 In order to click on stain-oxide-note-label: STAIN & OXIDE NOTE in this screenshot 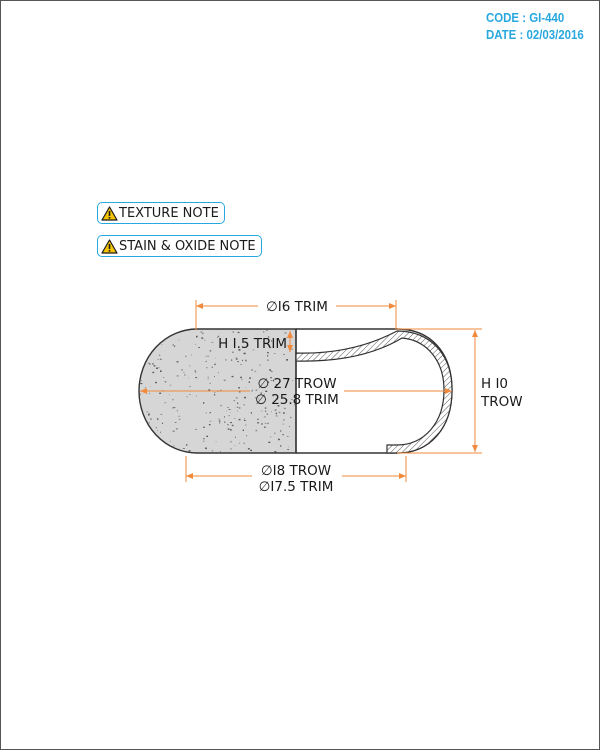, I will do `click(187, 246)`.